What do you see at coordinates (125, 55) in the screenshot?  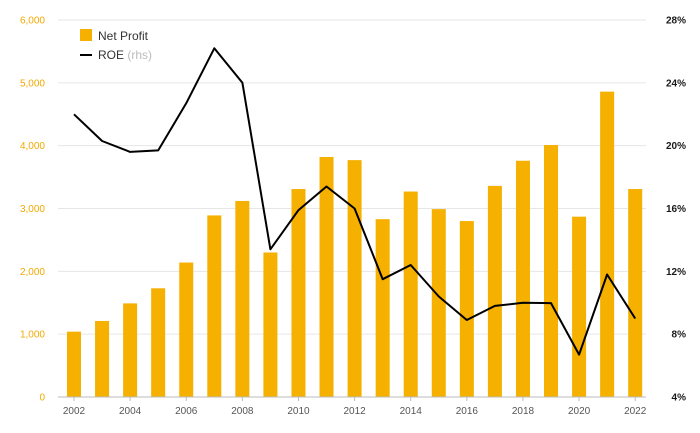 I see `legend-label-roe: ROE (rhs)` at bounding box center [125, 55].